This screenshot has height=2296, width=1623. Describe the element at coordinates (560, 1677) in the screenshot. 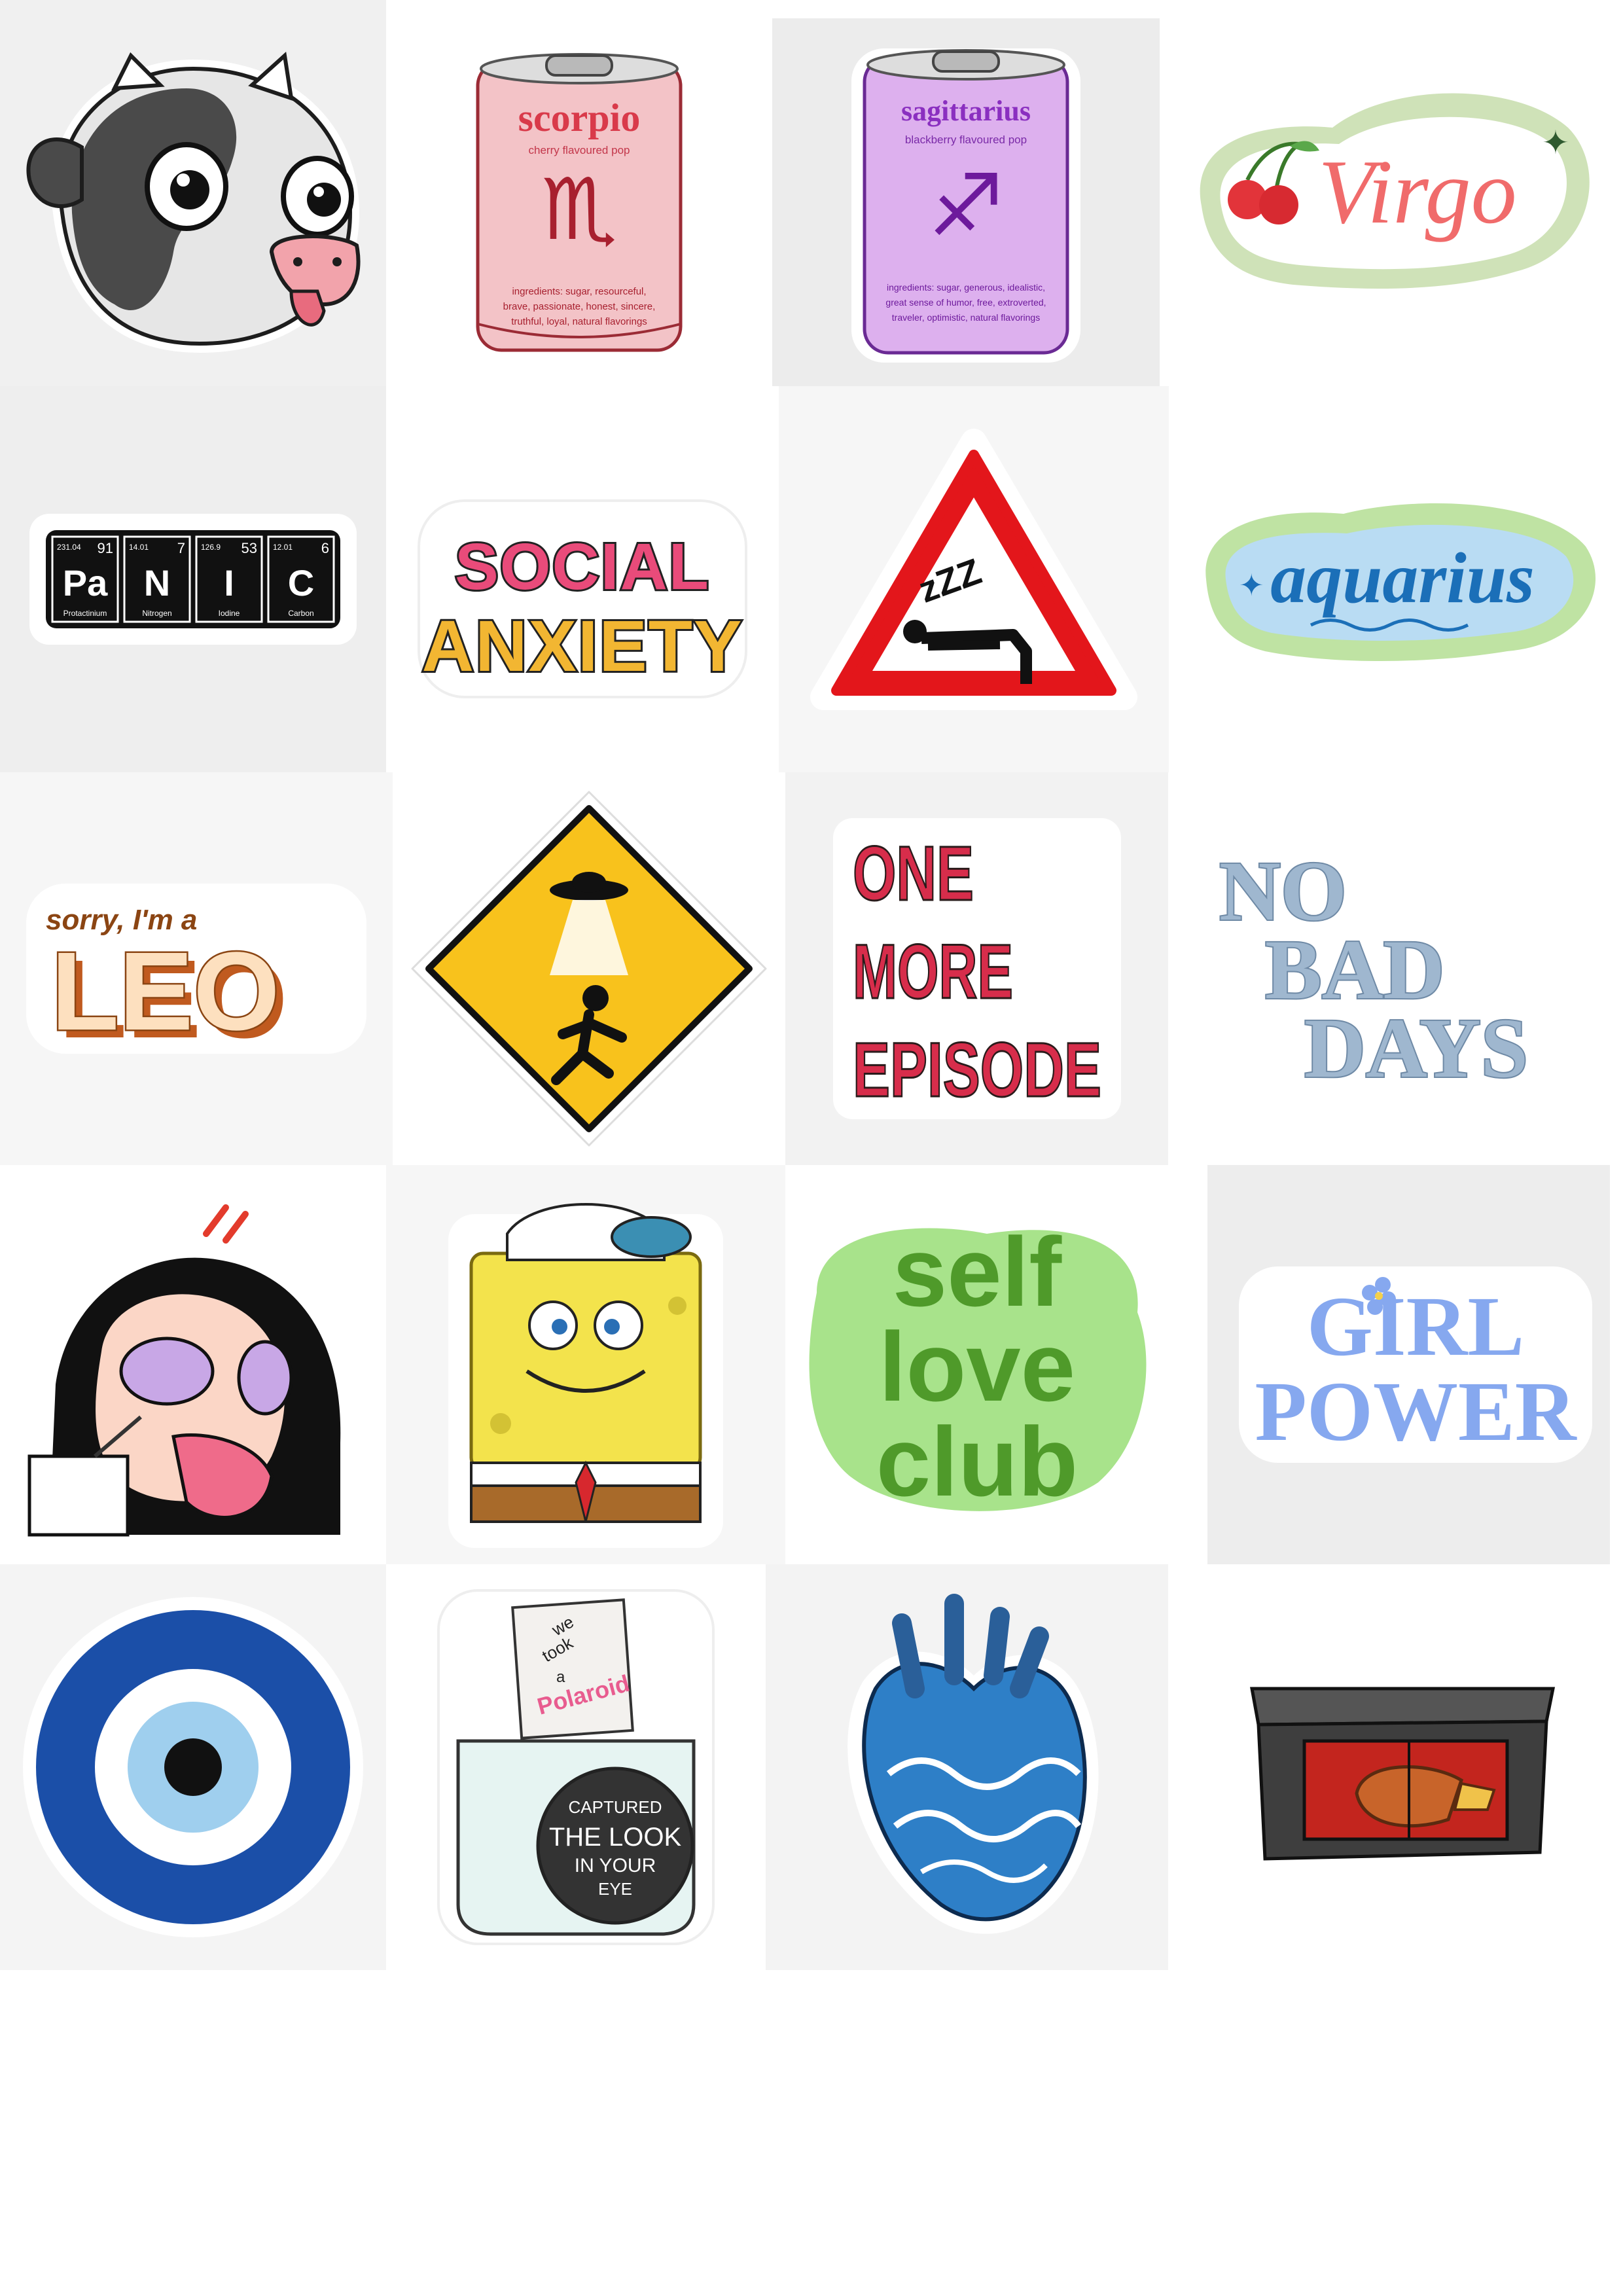

I see `polaroid-a: a` at that location.